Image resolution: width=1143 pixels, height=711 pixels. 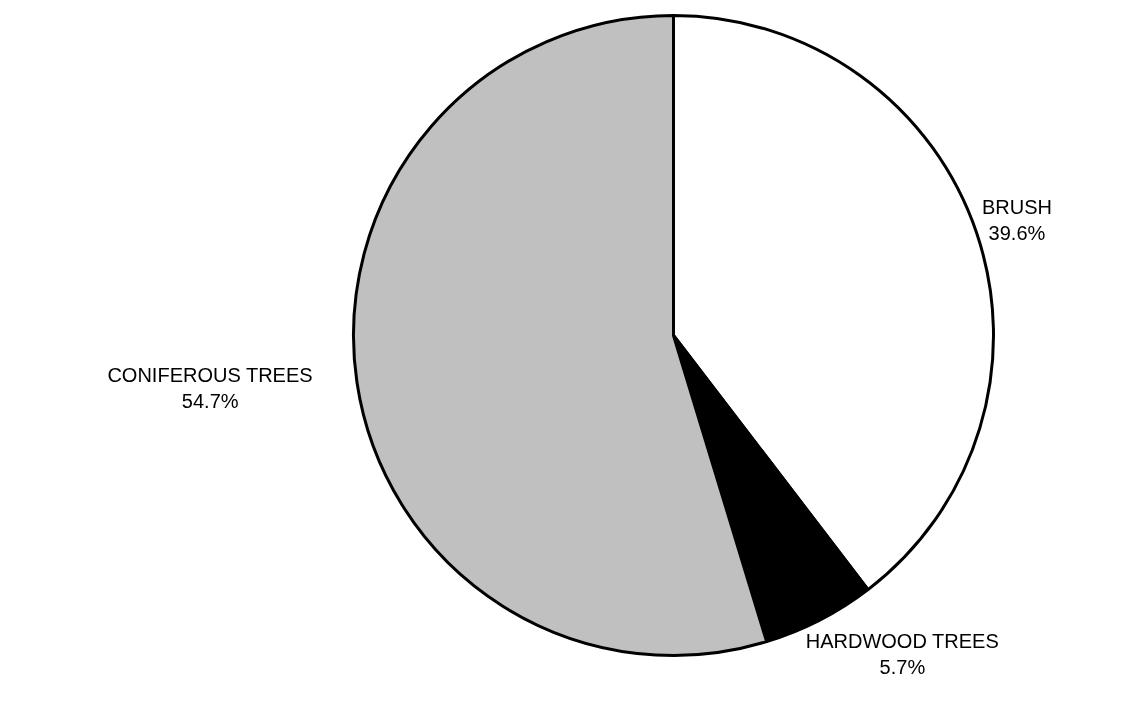 I want to click on slice-label: HARDWOOD TREES, so click(x=902, y=641).